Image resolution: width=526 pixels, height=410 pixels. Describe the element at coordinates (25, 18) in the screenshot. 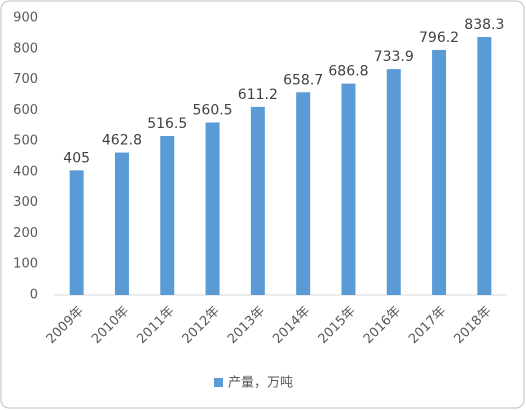

I see `y-tick-label: 900` at that location.